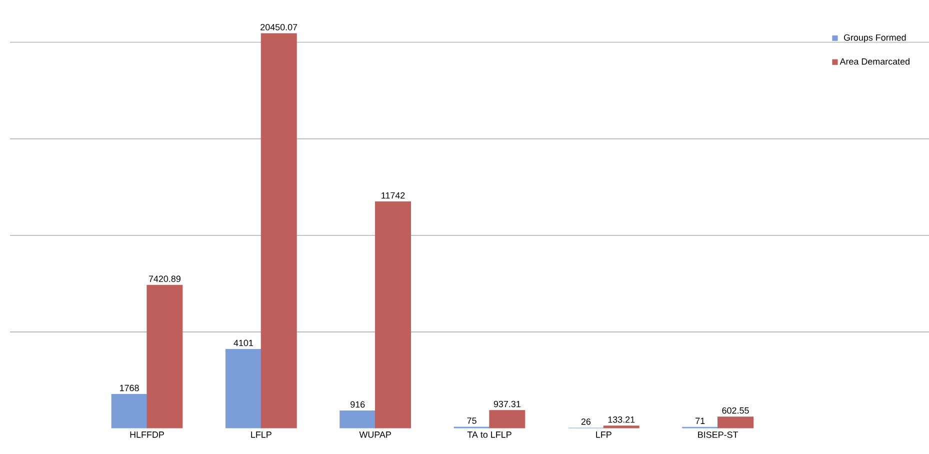 Image resolution: width=929 pixels, height=454 pixels. Describe the element at coordinates (357, 404) in the screenshot. I see `data-label: 916` at that location.